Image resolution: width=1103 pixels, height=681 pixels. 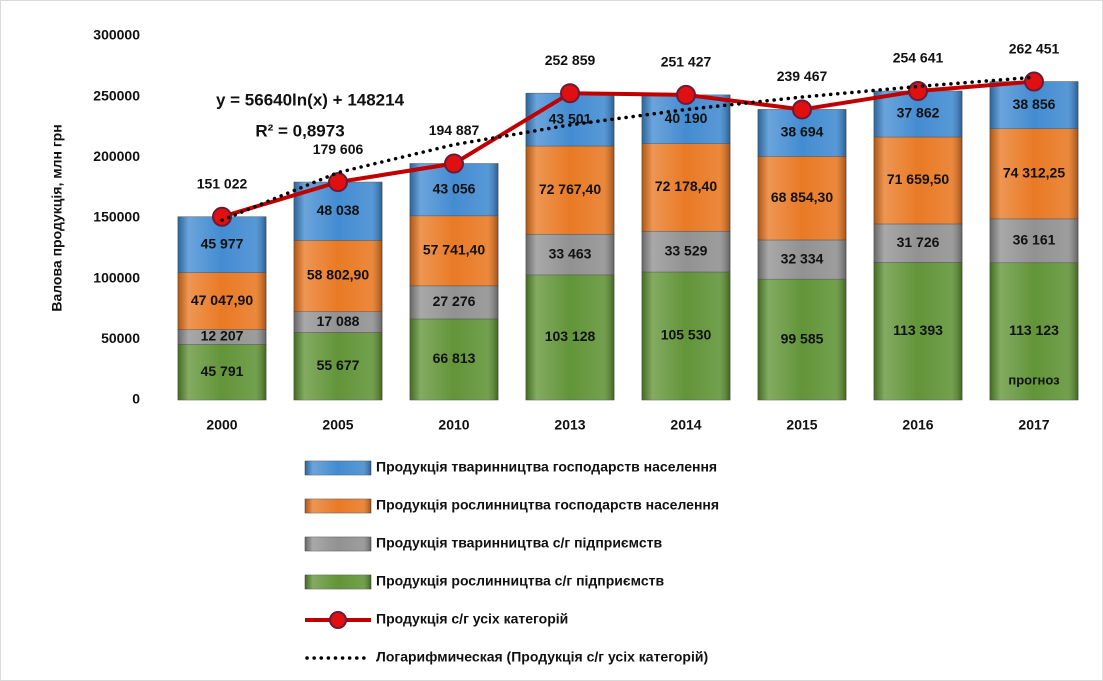 What do you see at coordinates (454, 130) in the screenshot?
I see `total-label: 194 887` at bounding box center [454, 130].